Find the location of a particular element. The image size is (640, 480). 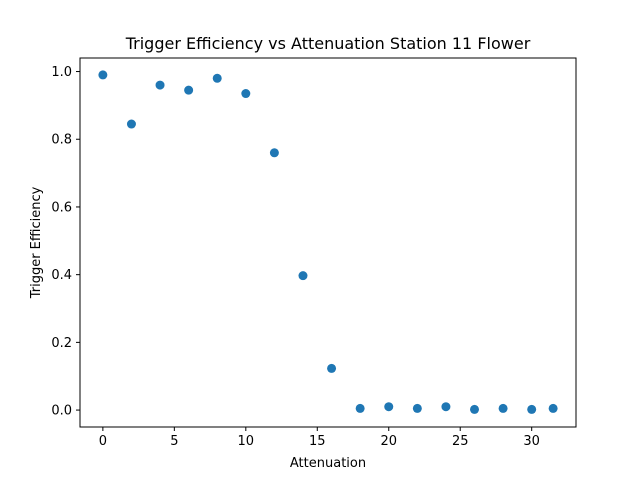

x-tick-label: 30 is located at coordinates (531, 441).